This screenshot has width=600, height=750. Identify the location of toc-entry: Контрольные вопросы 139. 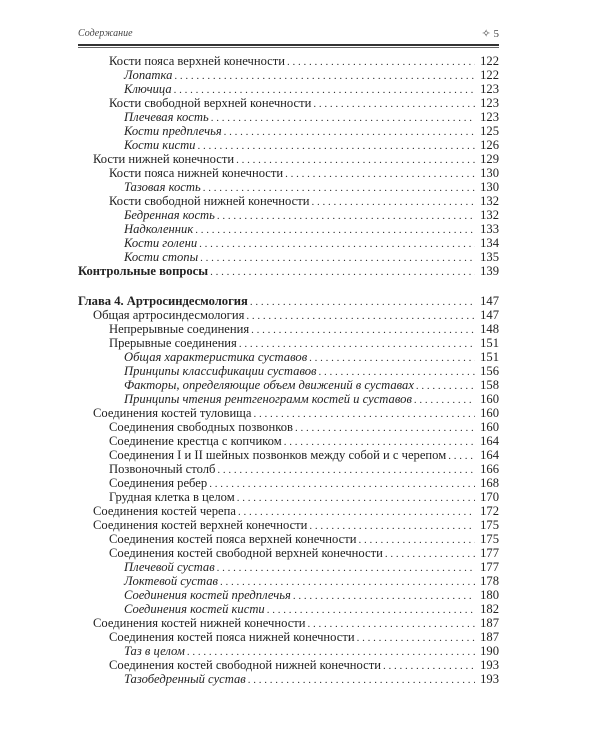
(288, 271).